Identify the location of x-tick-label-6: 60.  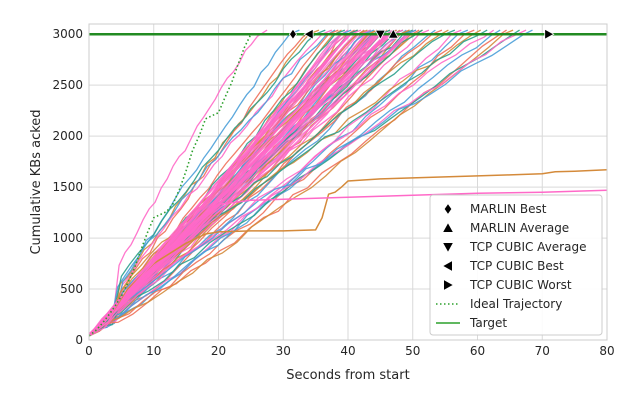
(477, 351).